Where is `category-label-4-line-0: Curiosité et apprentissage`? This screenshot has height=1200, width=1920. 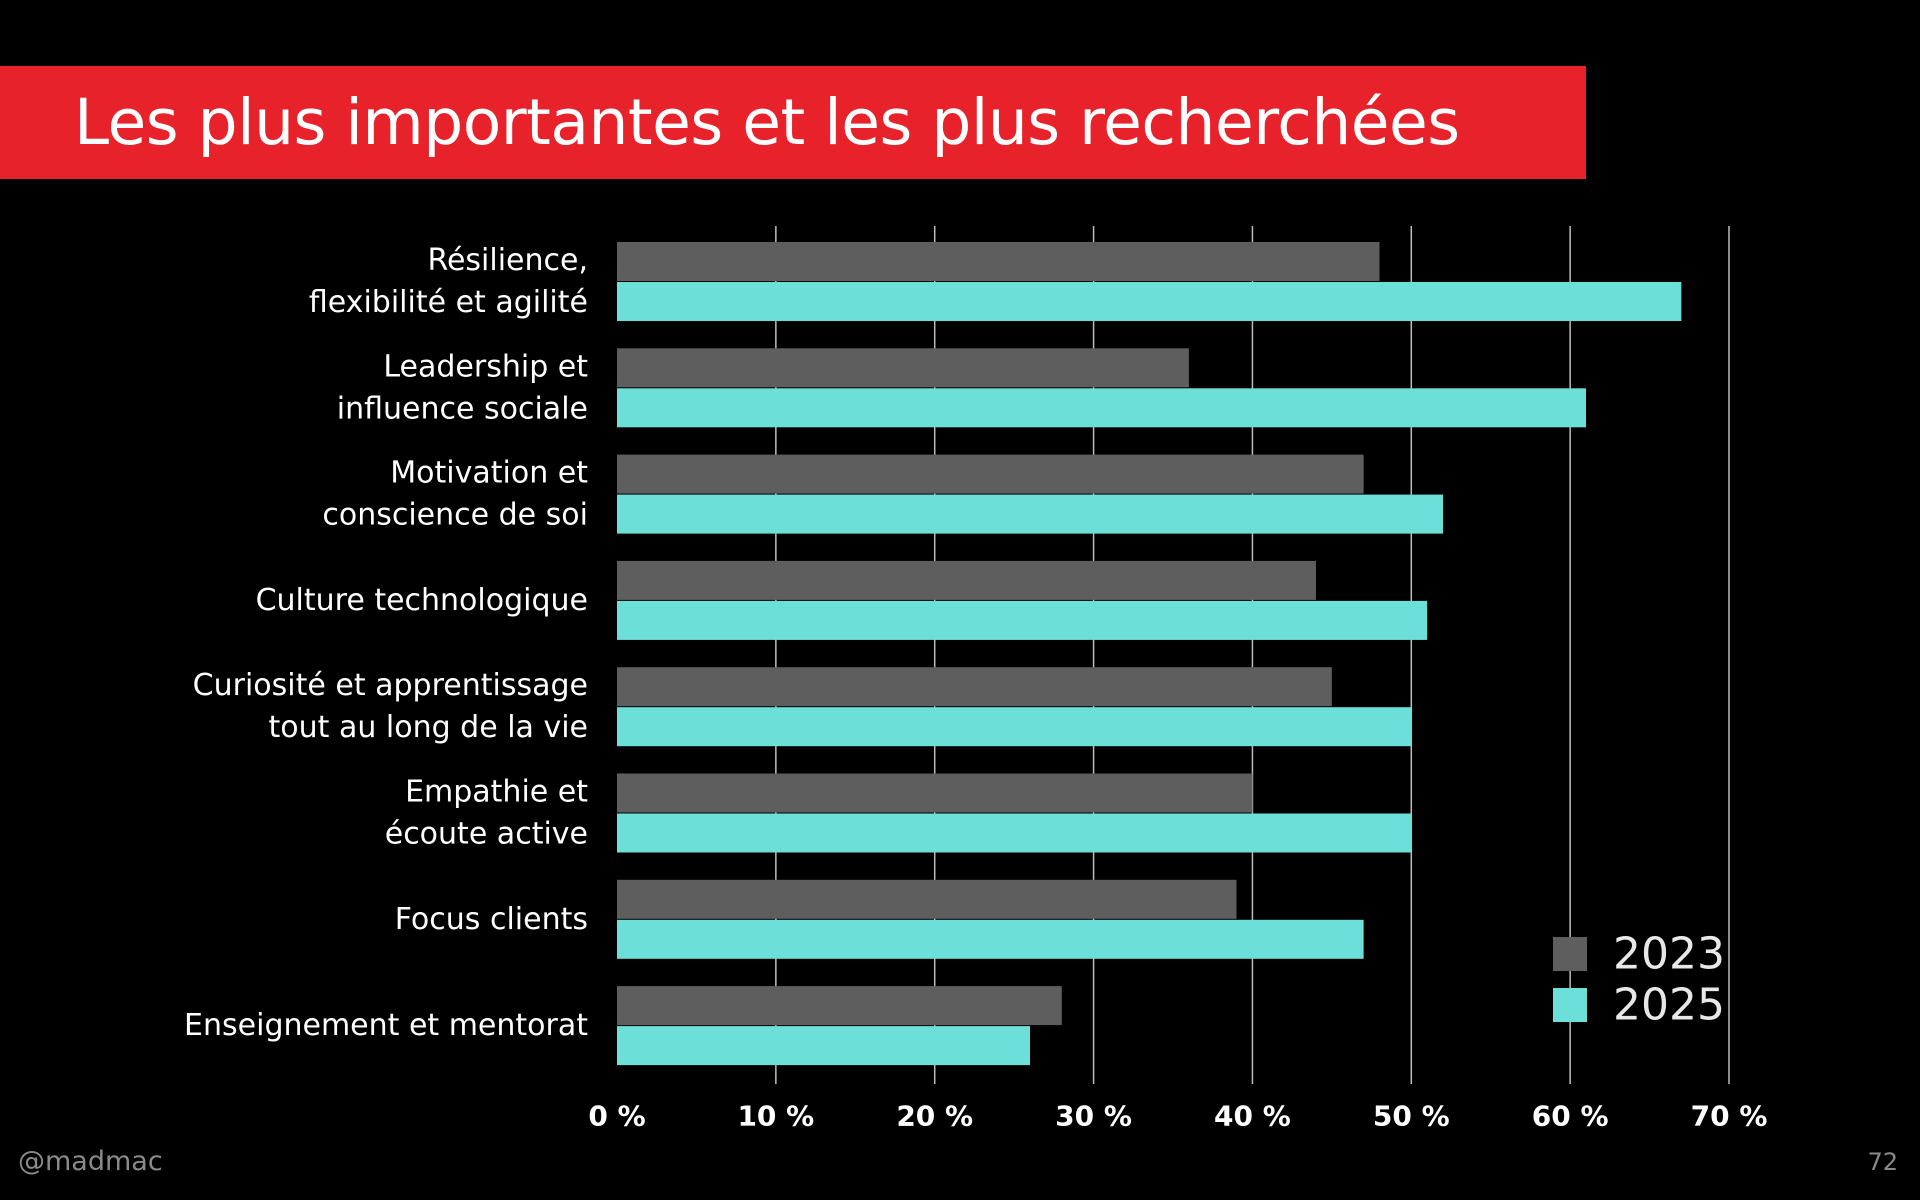
category-label-4-line-0: Curiosité et apprentissage is located at coordinates (390, 685).